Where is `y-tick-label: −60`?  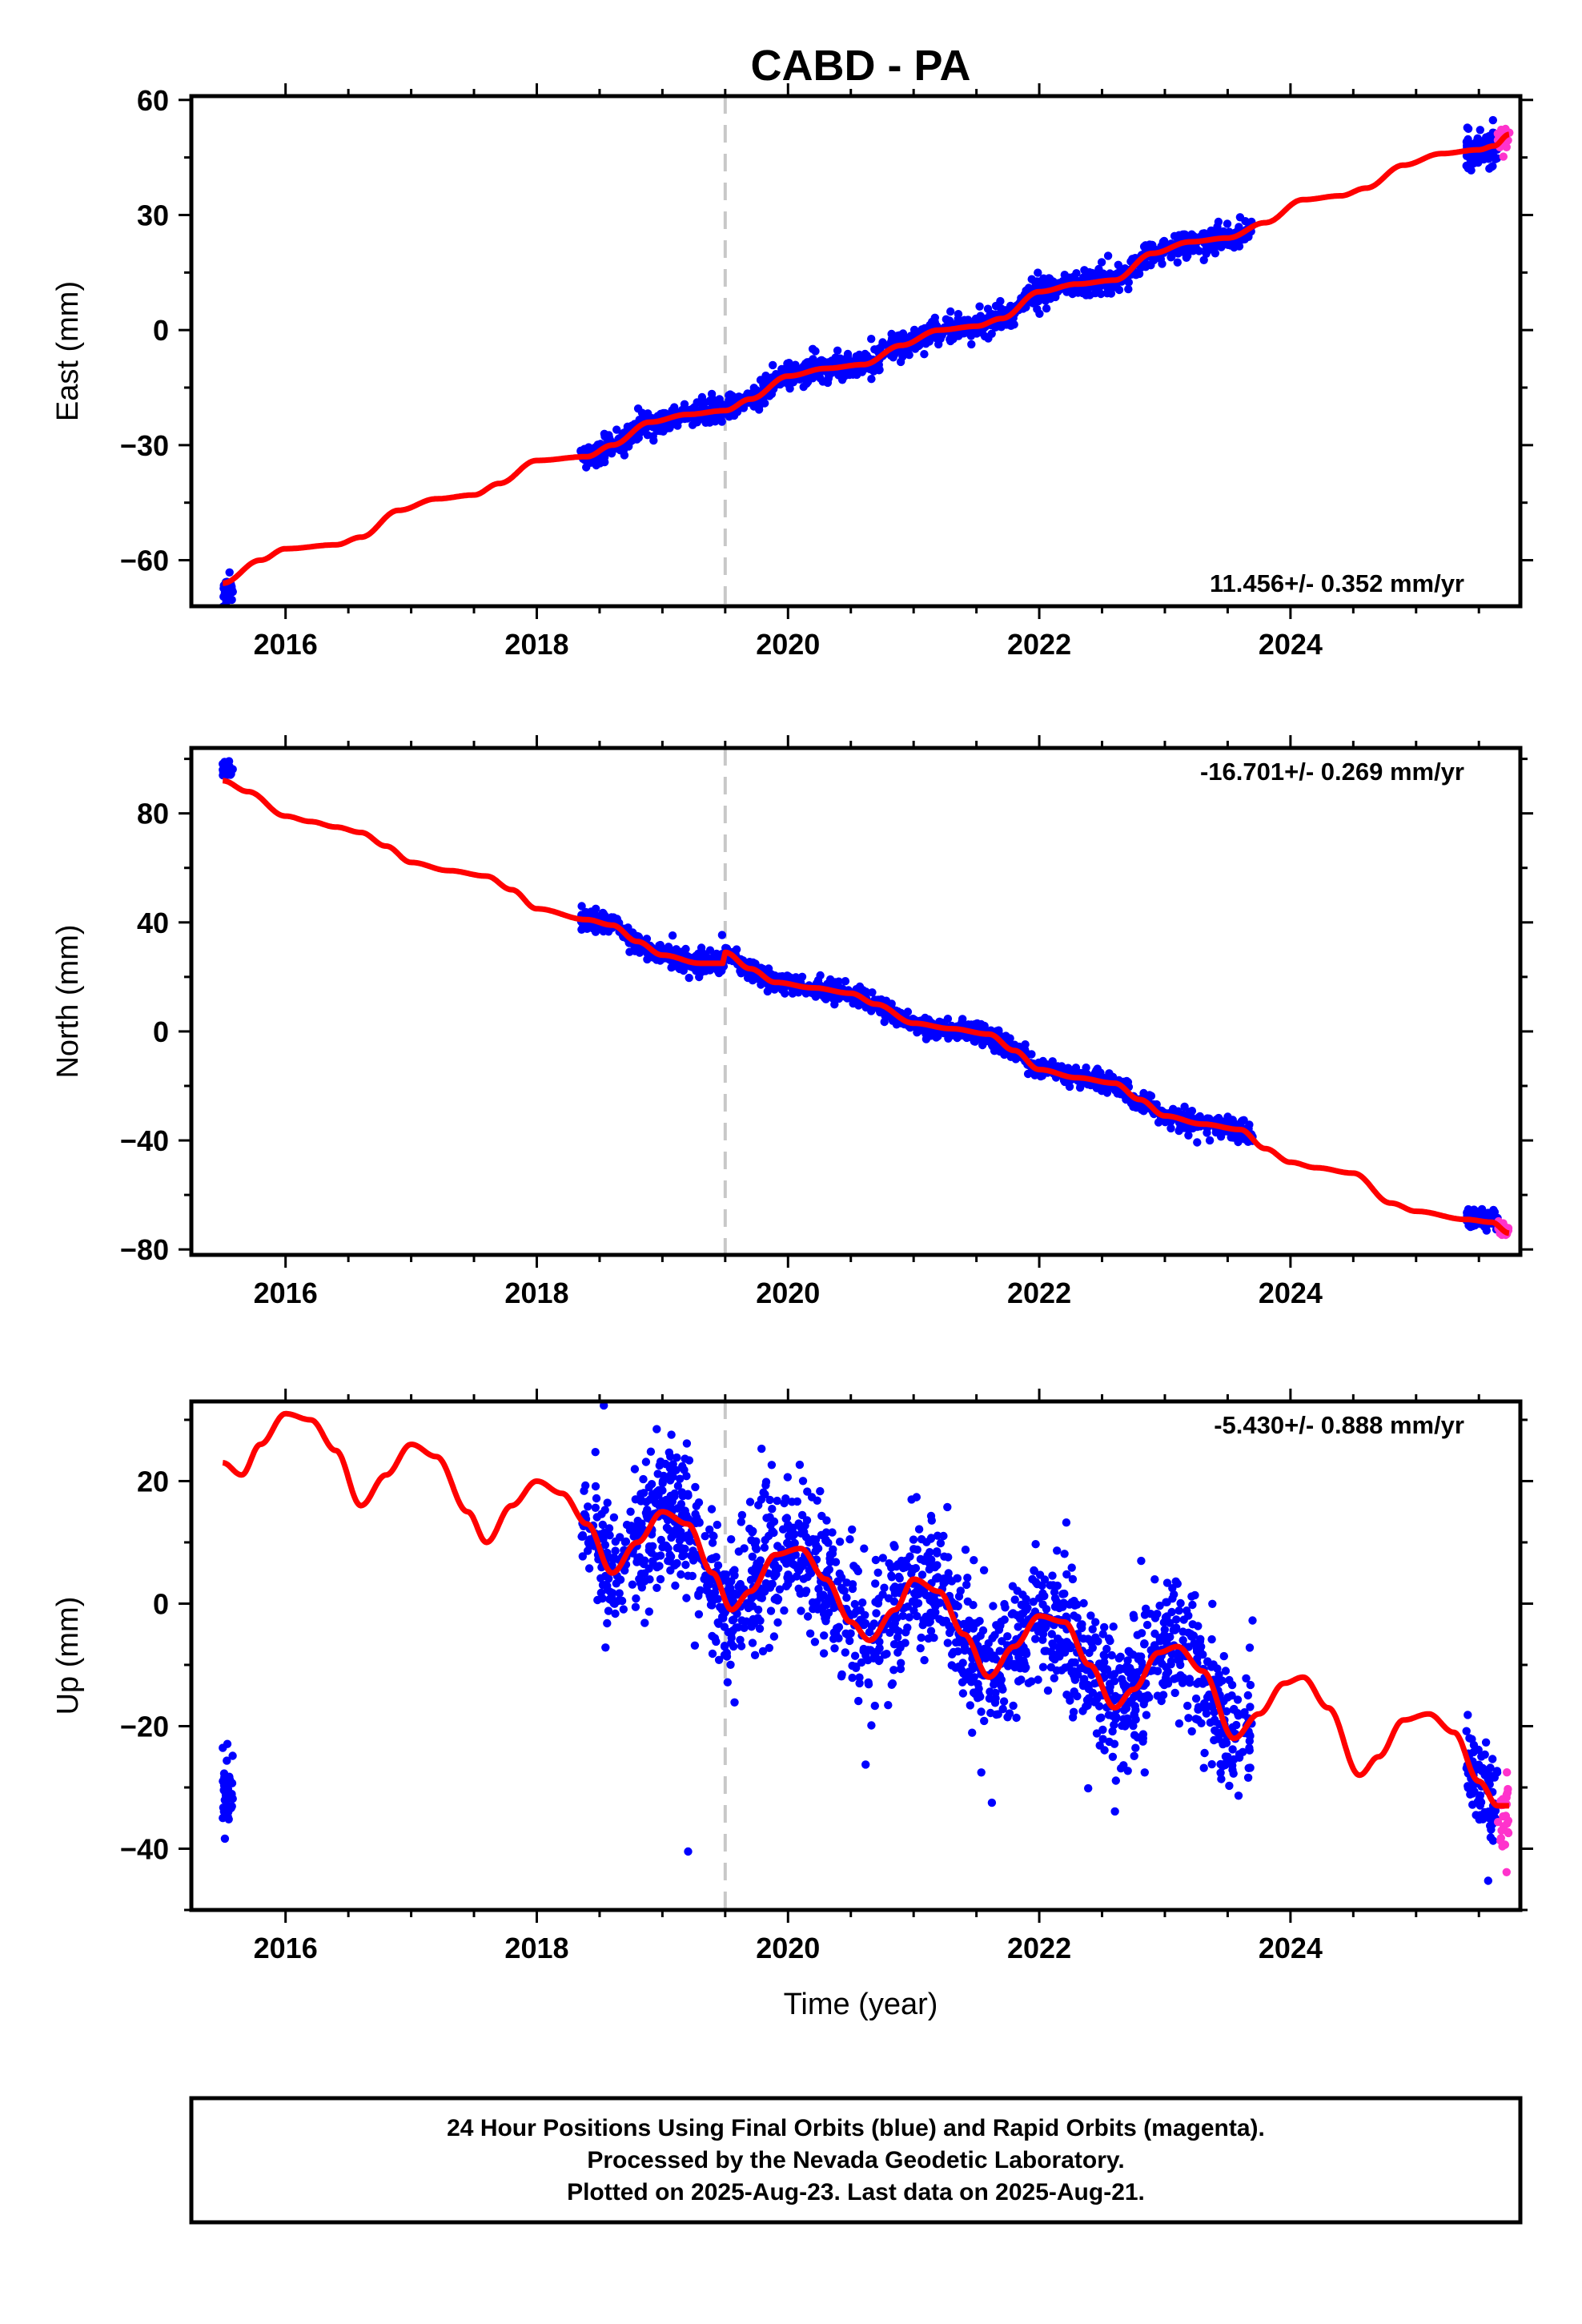 y-tick-label: −60 is located at coordinates (144, 561).